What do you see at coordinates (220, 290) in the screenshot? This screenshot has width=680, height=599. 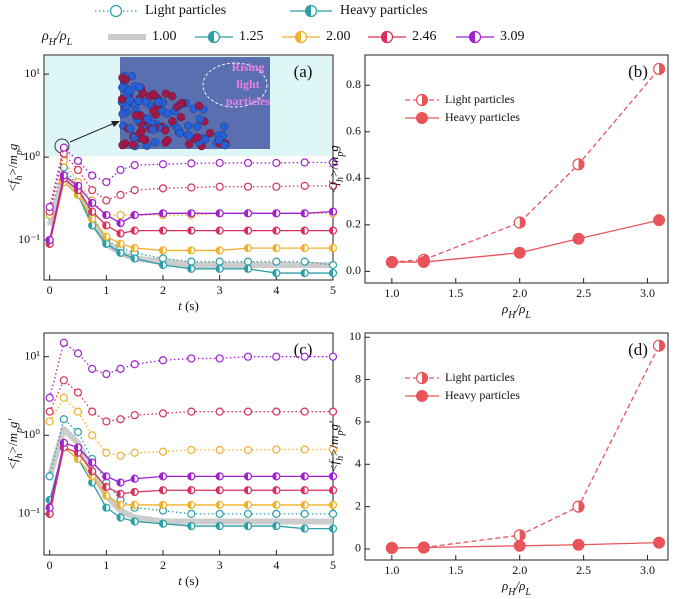 I see `x-tick-label: 3` at bounding box center [220, 290].